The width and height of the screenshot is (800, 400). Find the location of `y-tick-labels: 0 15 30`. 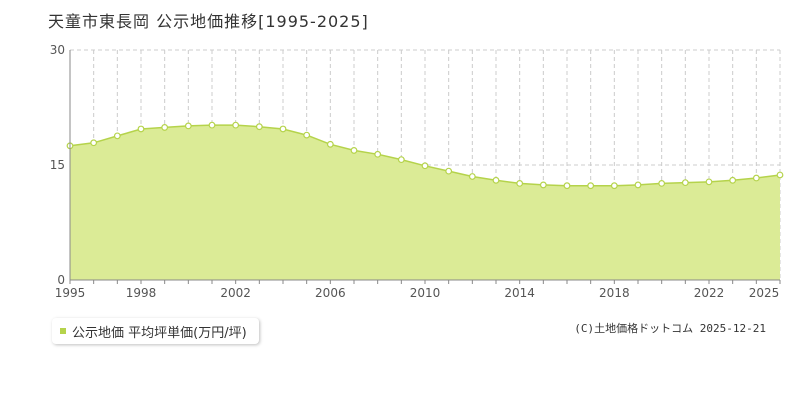

y-tick-labels: 0 15 30 is located at coordinates (57, 165).